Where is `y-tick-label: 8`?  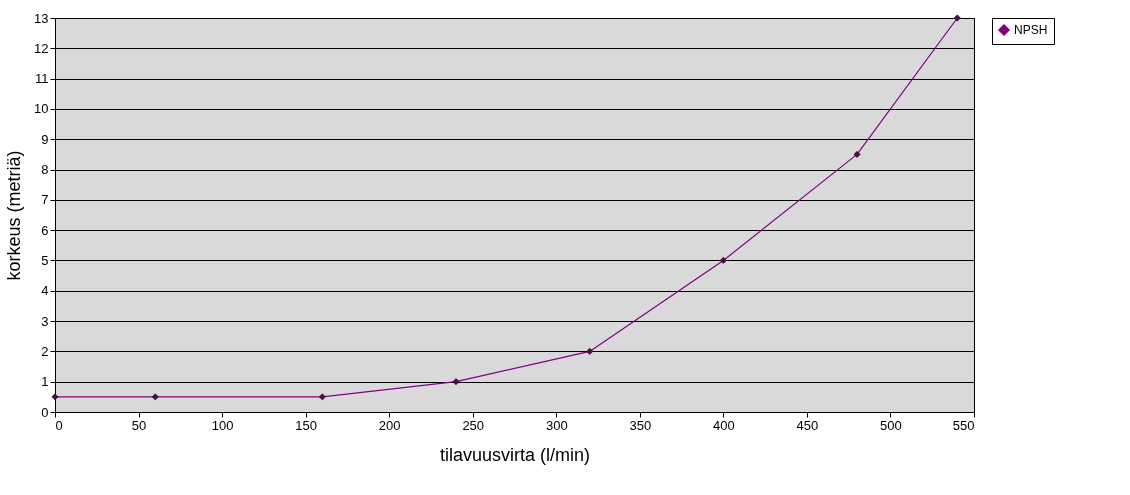 y-tick-label: 8 is located at coordinates (45, 170).